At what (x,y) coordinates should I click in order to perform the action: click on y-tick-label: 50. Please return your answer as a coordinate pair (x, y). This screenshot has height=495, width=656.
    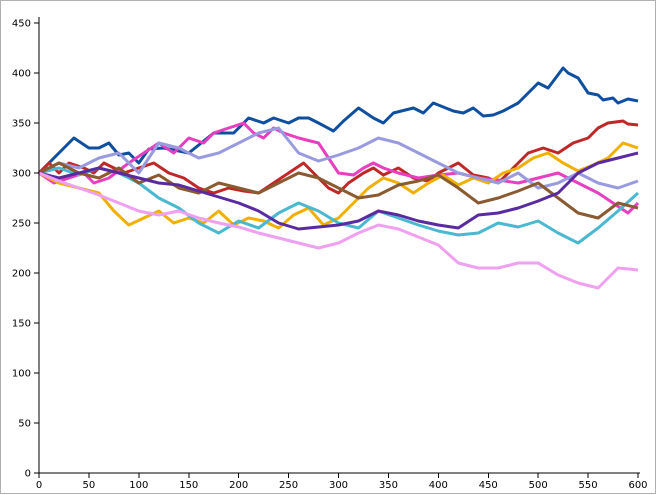
    Looking at the image, I should click on (24, 424).